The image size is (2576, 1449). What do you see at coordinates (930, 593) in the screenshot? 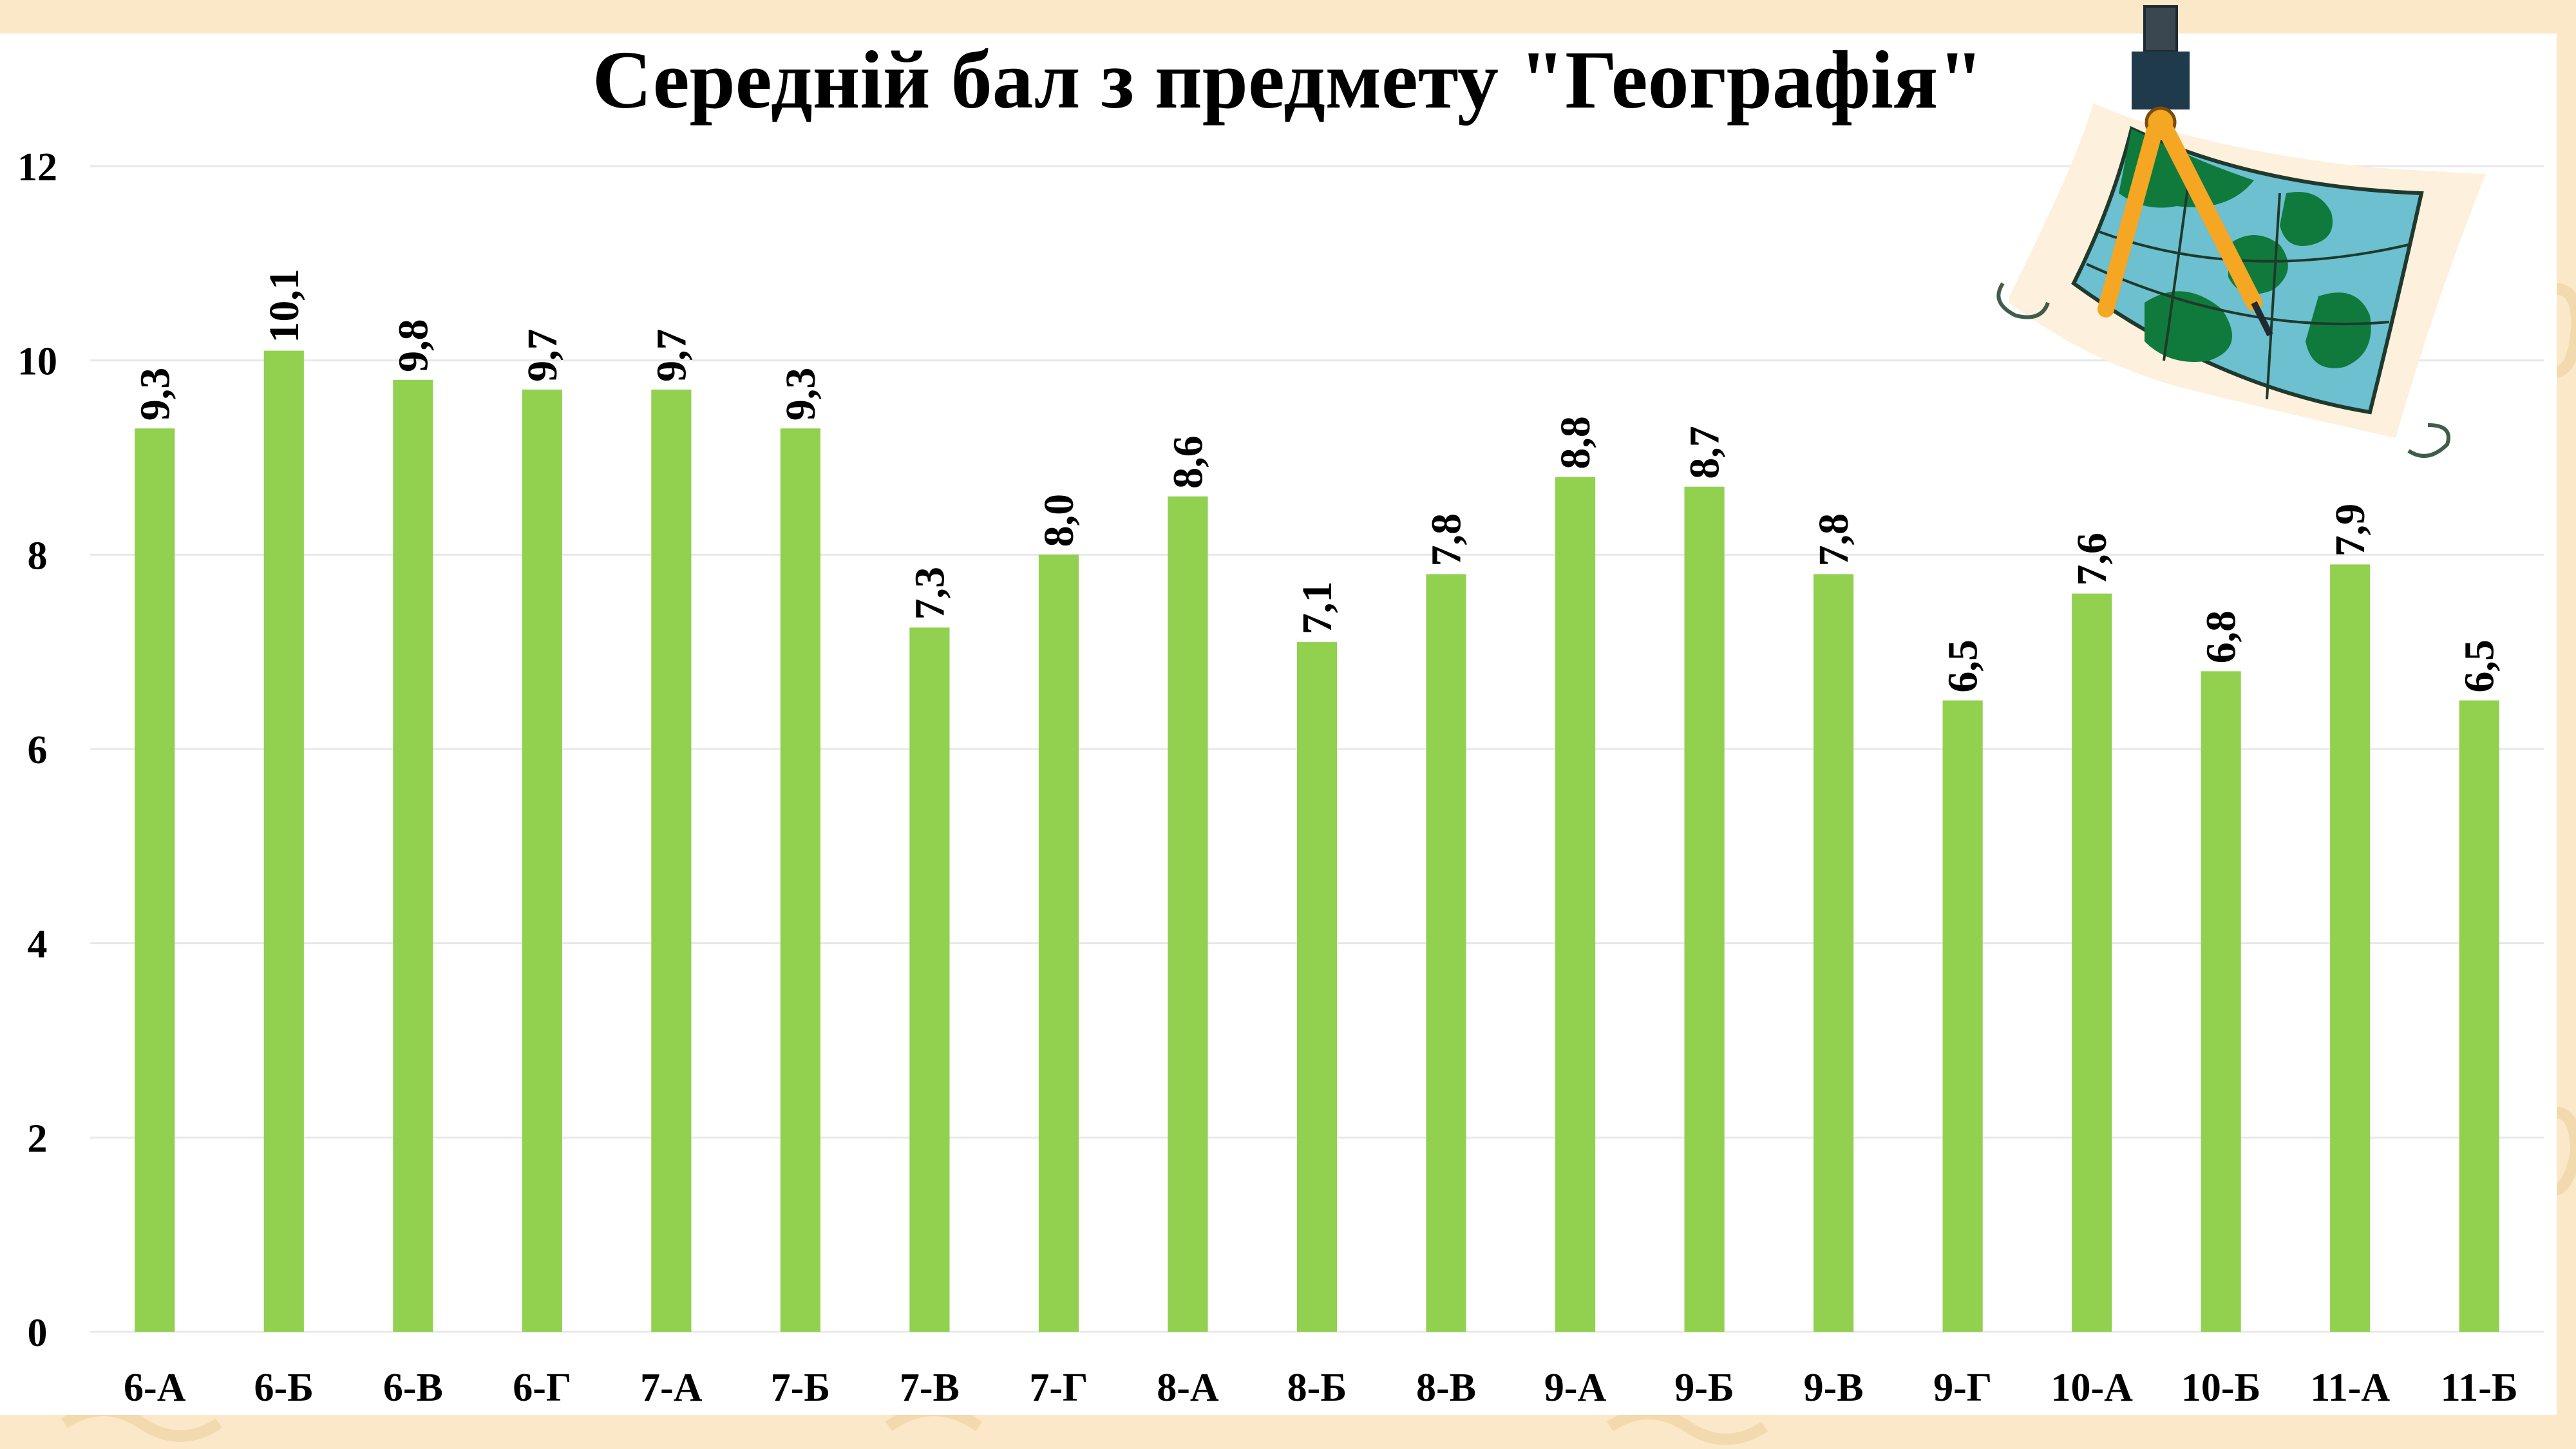
I see `data-label: 7,3` at bounding box center [930, 593].